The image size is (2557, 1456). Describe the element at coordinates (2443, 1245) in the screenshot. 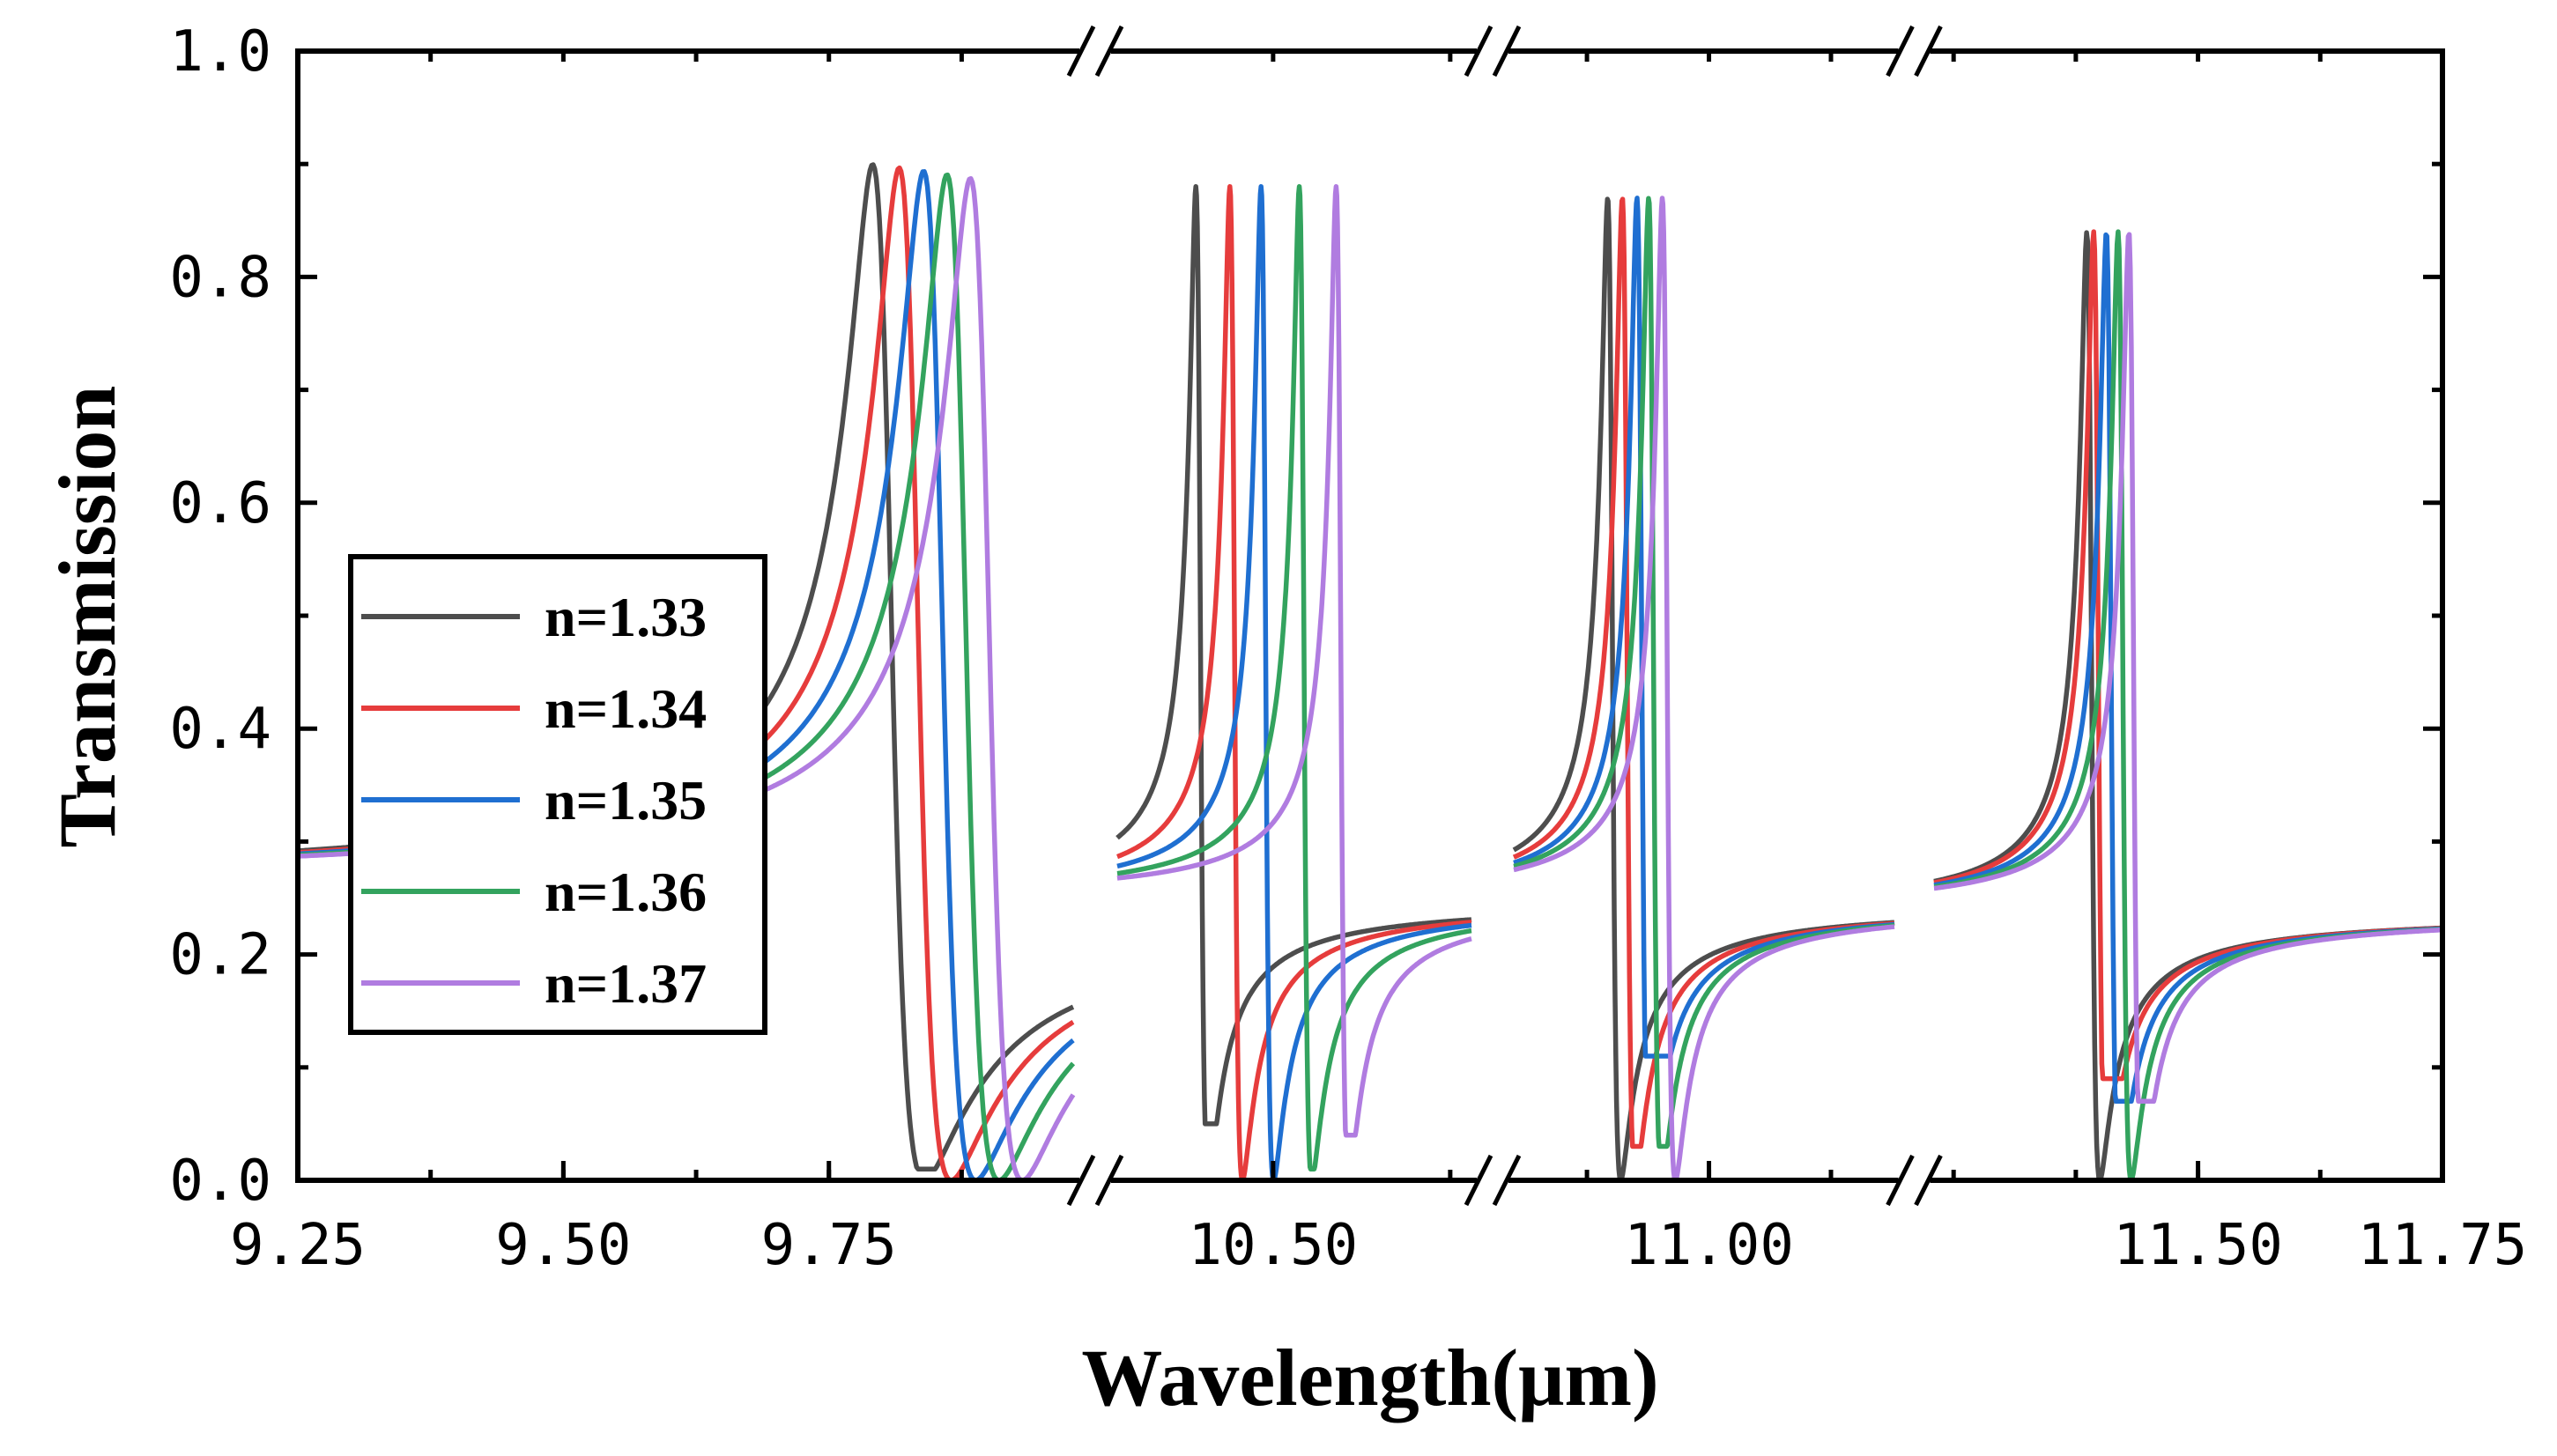

I see `x-tick-label: 11.75` at that location.